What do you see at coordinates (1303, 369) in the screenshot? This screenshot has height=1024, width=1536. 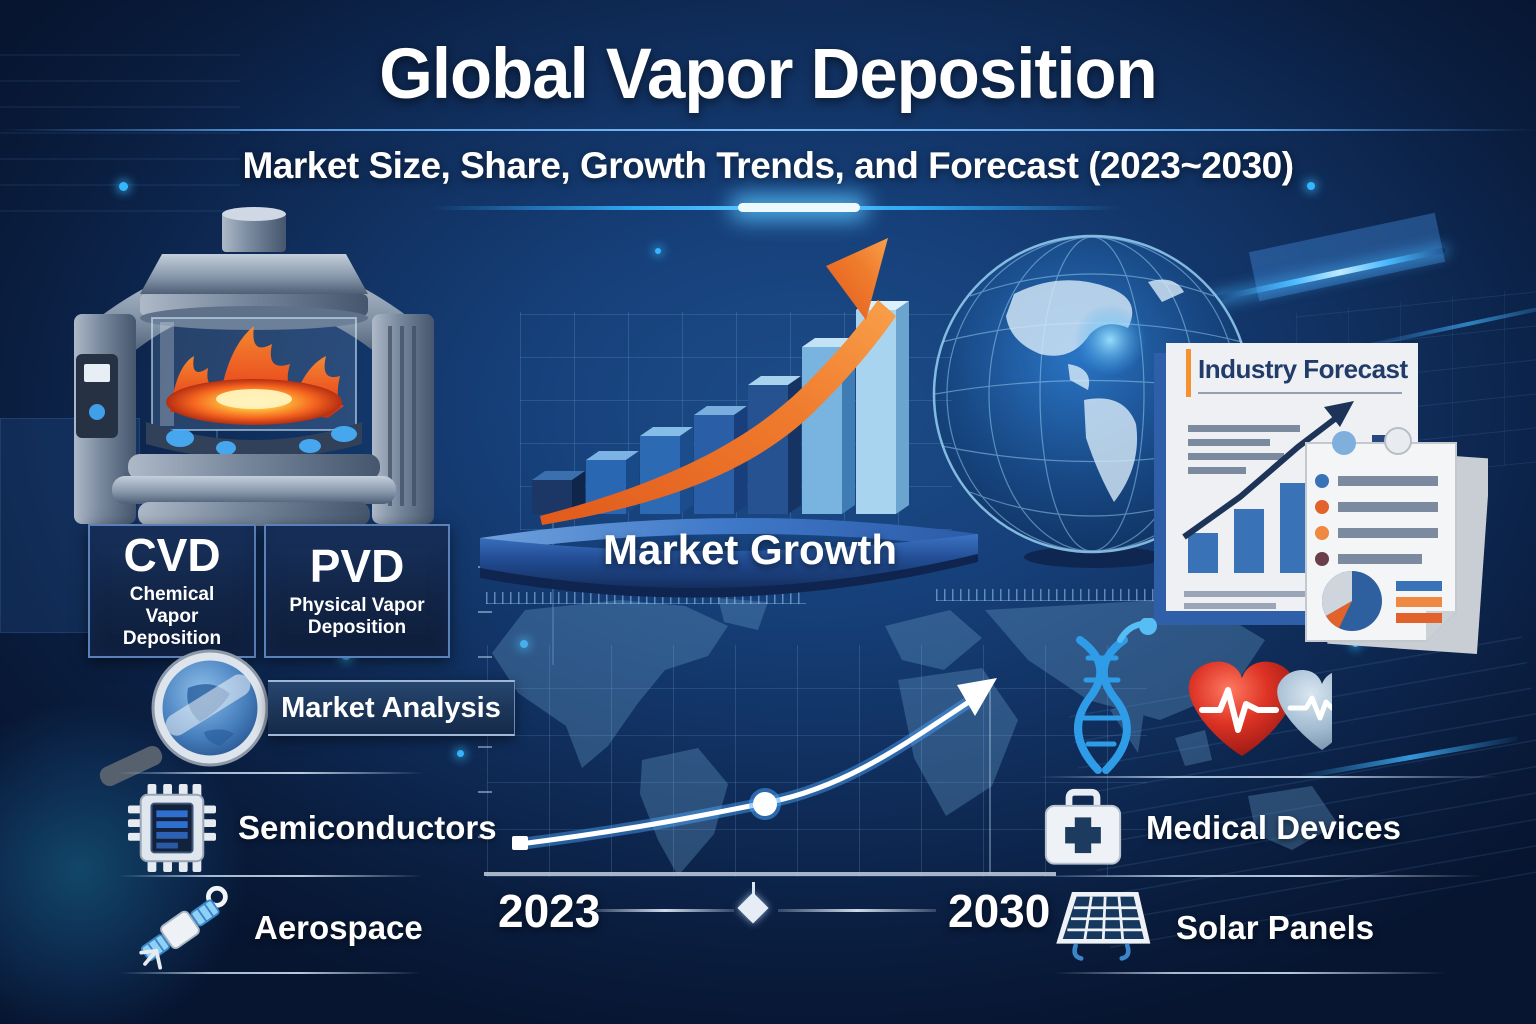 I see `industry-forecast-title: Industry Forecast` at bounding box center [1303, 369].